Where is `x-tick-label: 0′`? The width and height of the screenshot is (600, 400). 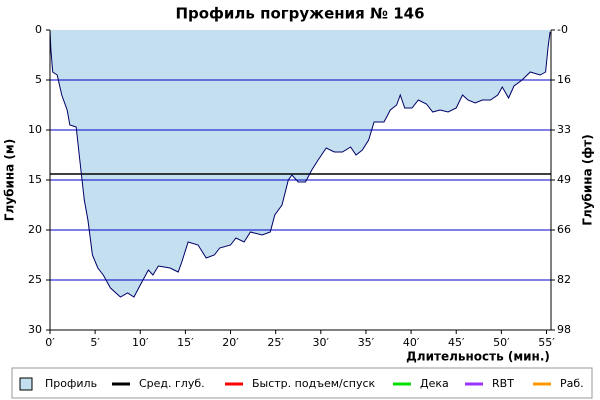 x-tick-label: 0′ is located at coordinates (50, 342).